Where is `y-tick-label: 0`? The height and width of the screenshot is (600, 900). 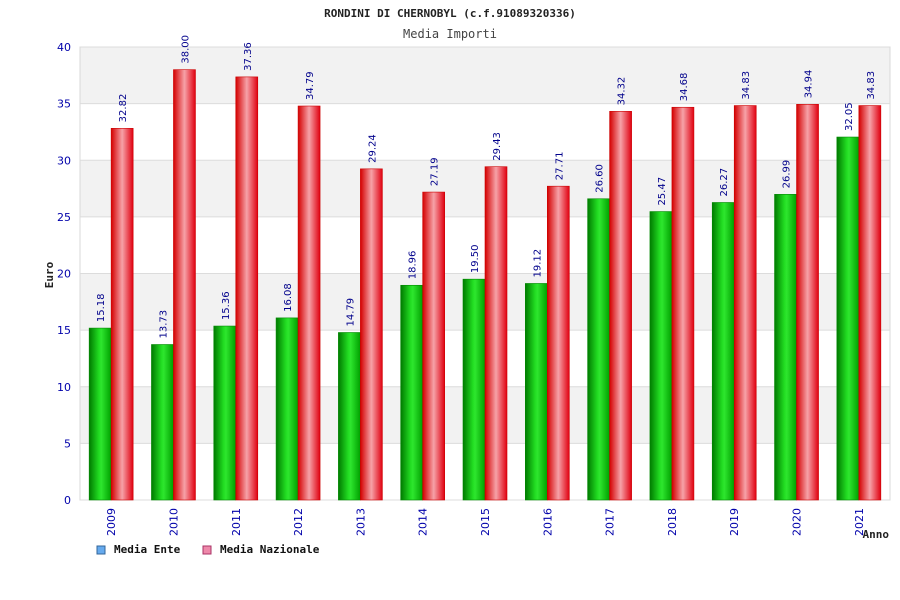
y-tick-label: 0 is located at coordinates (67, 500).